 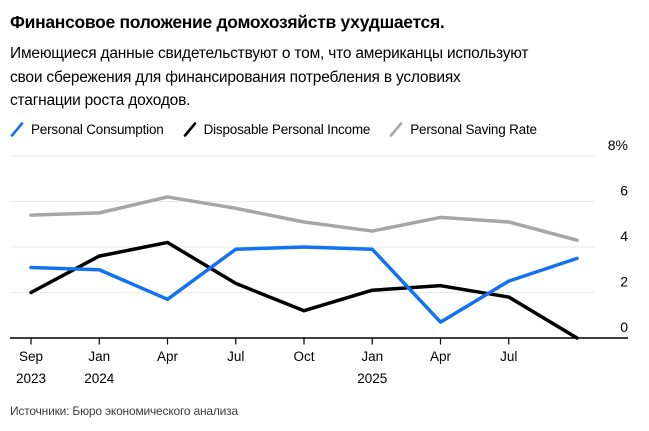 I want to click on legend-label: Personal Saving Rate, so click(x=473, y=129).